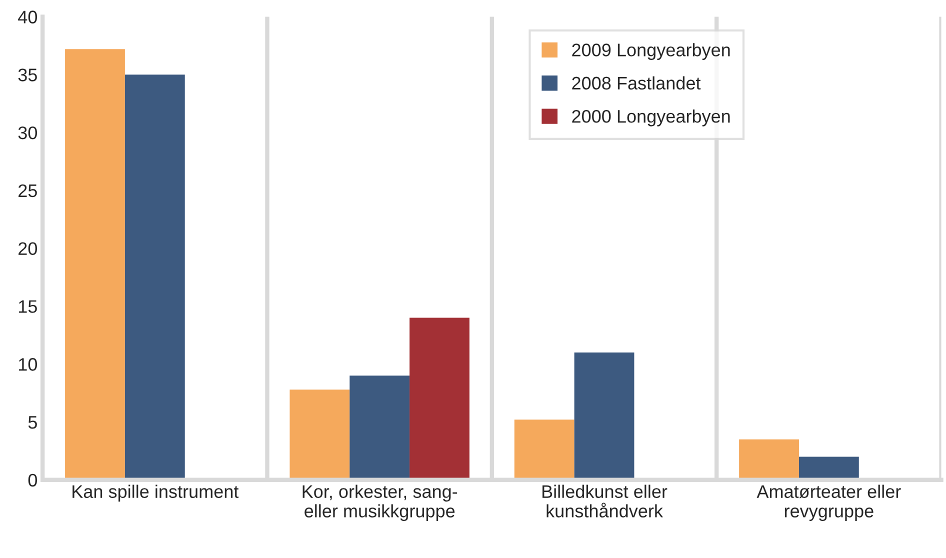 This screenshot has height=558, width=946. I want to click on legend-label: 2009 Longyearbyen, so click(651, 51).